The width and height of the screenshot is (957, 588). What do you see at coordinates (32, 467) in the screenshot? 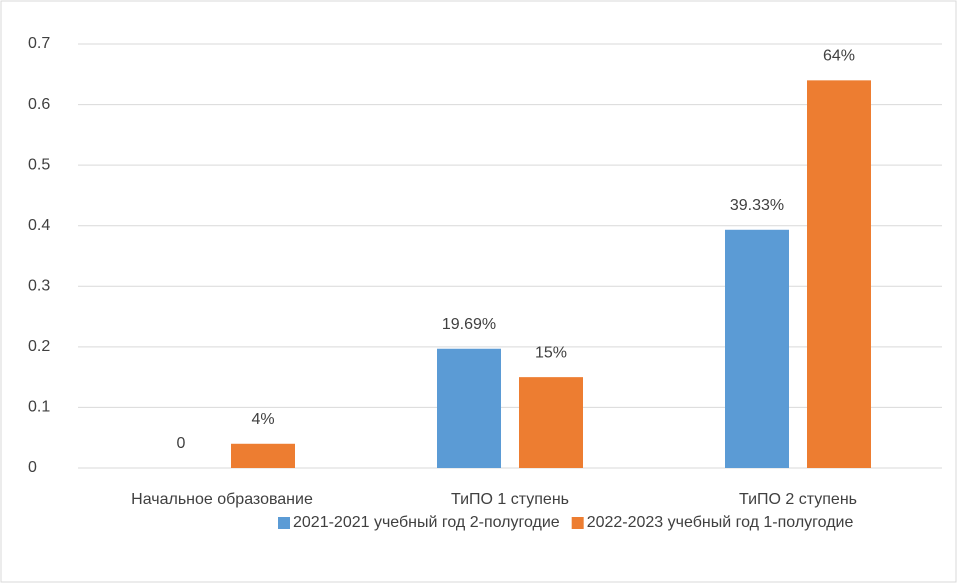
I see `y-tick-label: 0` at bounding box center [32, 467].